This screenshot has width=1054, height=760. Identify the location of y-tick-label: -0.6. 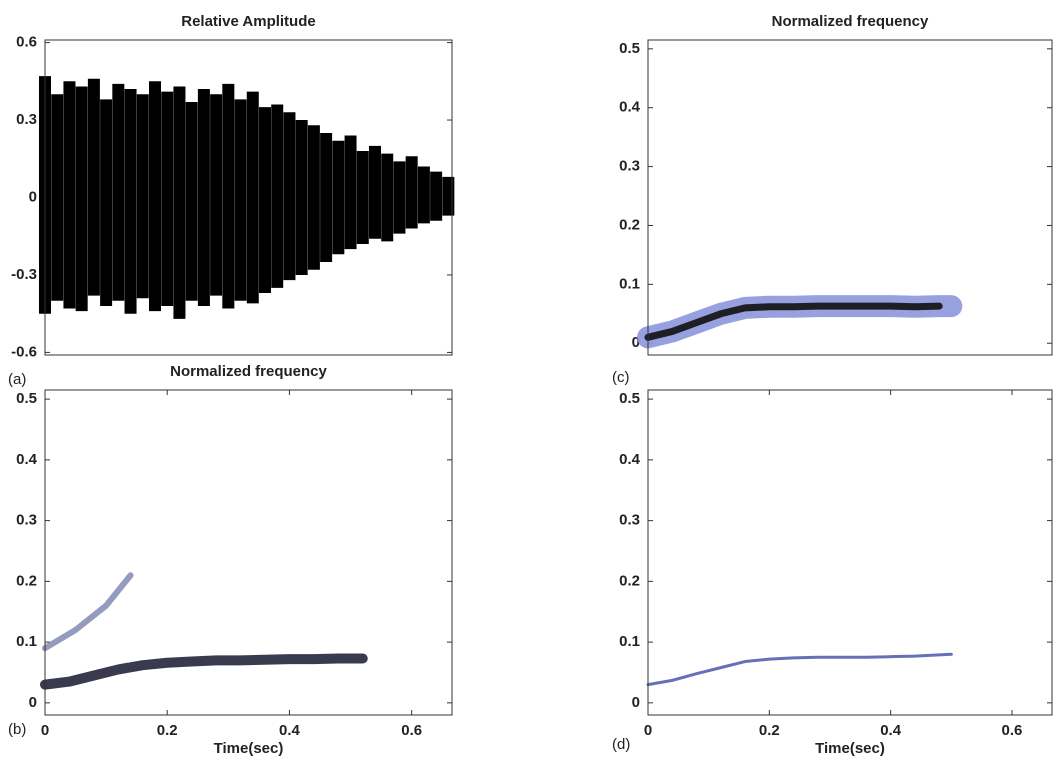
(24, 351).